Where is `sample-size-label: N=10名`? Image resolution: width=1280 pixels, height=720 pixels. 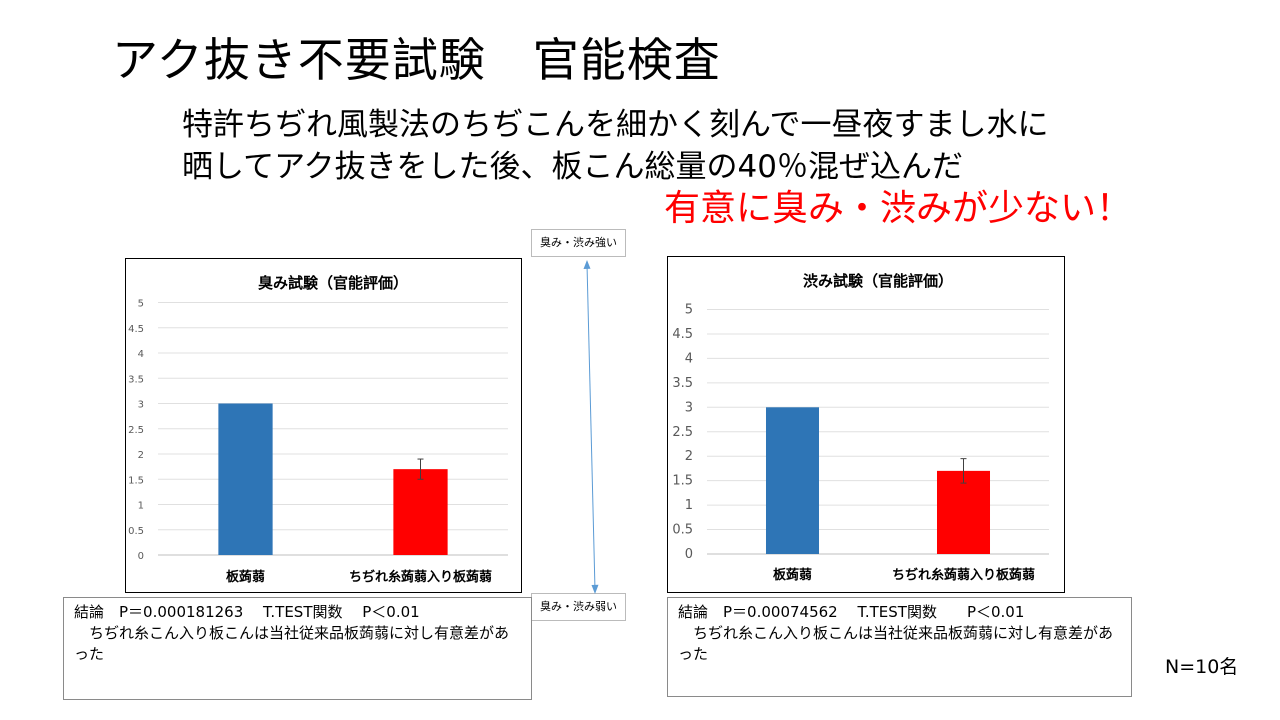 sample-size-label: N=10名 is located at coordinates (1202, 667).